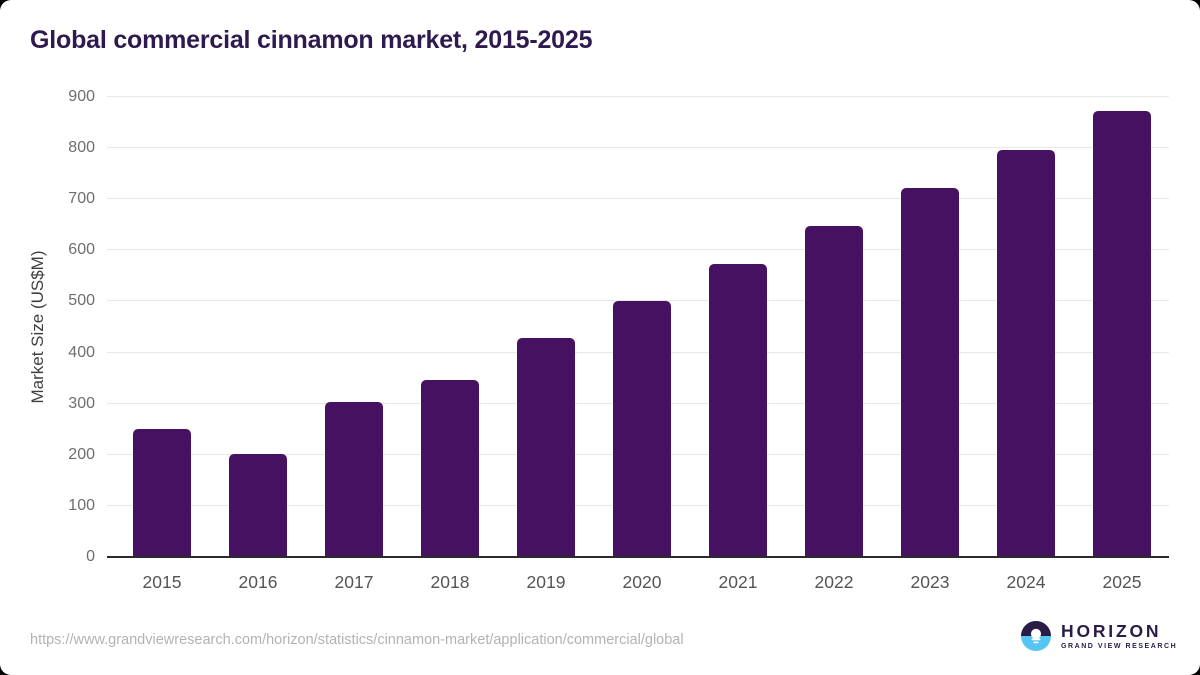 This screenshot has height=675, width=1200. Describe the element at coordinates (354, 582) in the screenshot. I see `x-tick-label-2017: 2017` at that location.